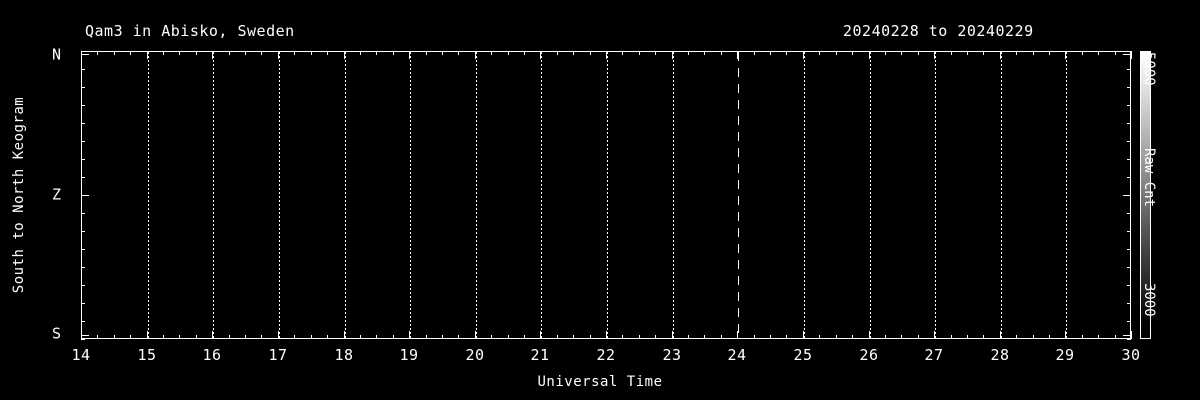  Describe the element at coordinates (1149, 300) in the screenshot. I see `colorbar-min-label: 3000` at that location.